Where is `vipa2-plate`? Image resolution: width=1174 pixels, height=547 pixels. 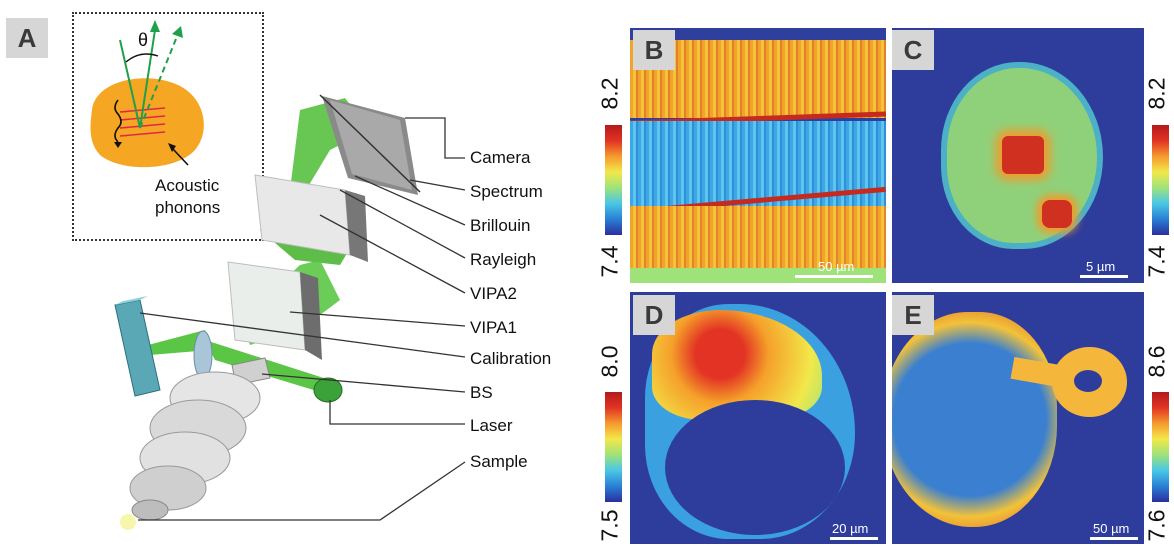 vipa2-plate is located at coordinates (302, 215).